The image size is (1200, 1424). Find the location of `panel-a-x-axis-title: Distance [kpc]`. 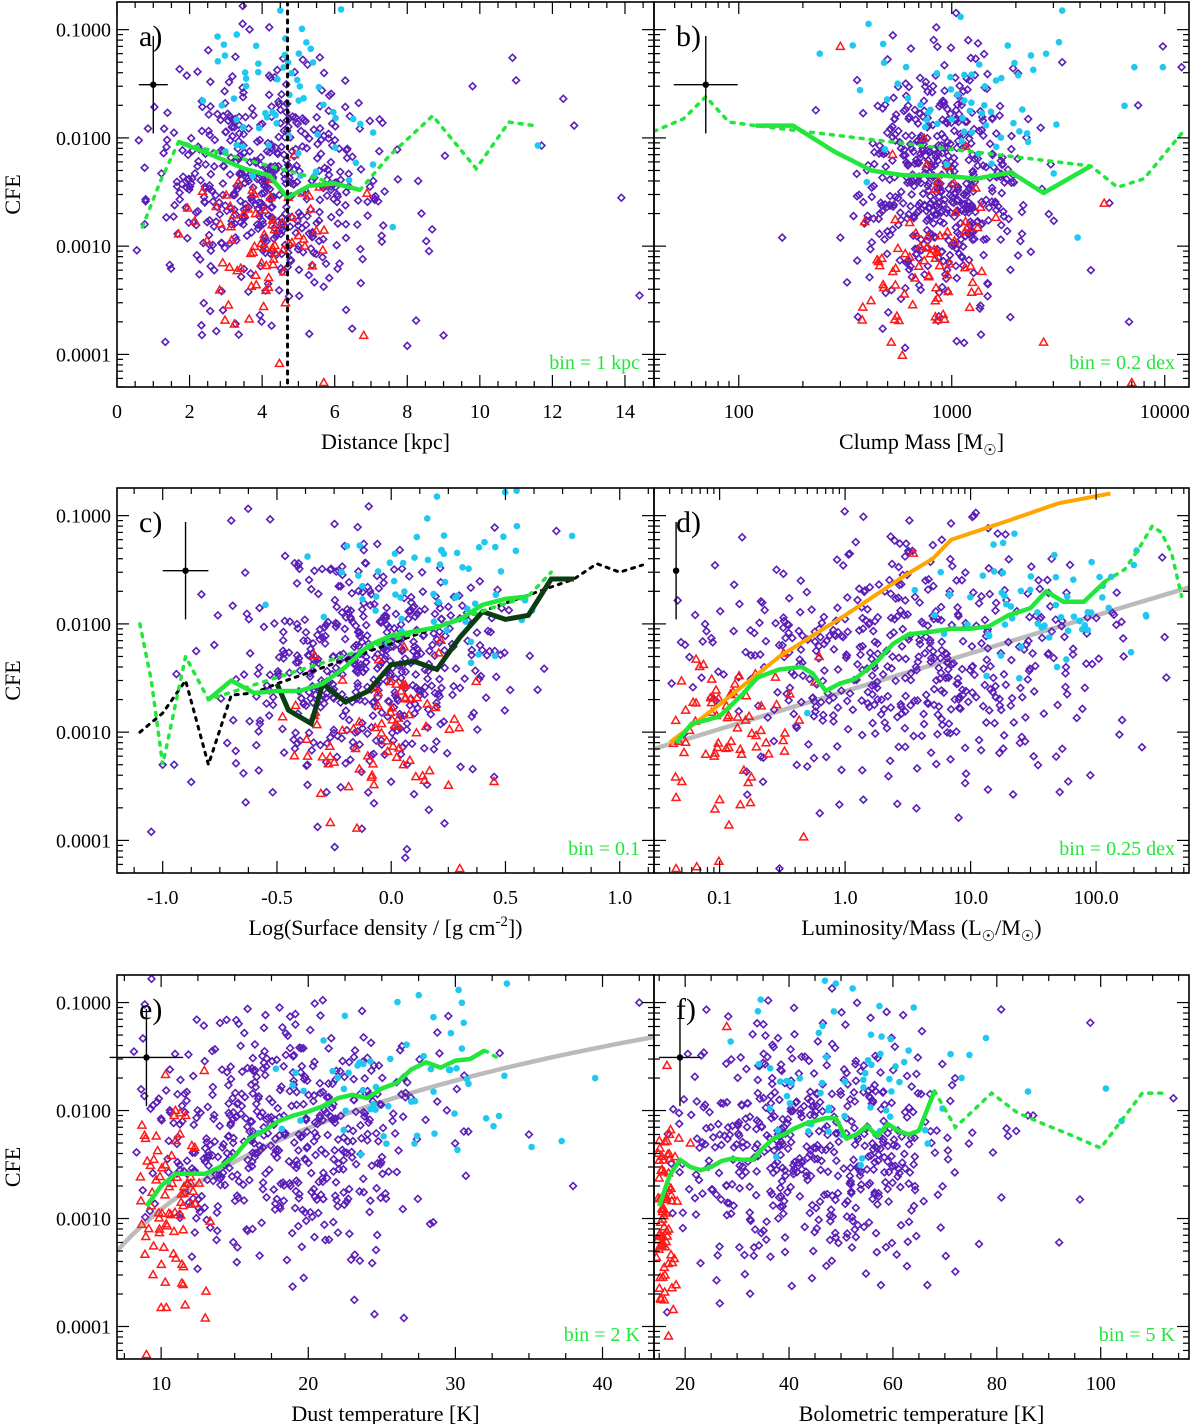

panel-a-x-axis-title: Distance [kpc] is located at coordinates (385, 441).